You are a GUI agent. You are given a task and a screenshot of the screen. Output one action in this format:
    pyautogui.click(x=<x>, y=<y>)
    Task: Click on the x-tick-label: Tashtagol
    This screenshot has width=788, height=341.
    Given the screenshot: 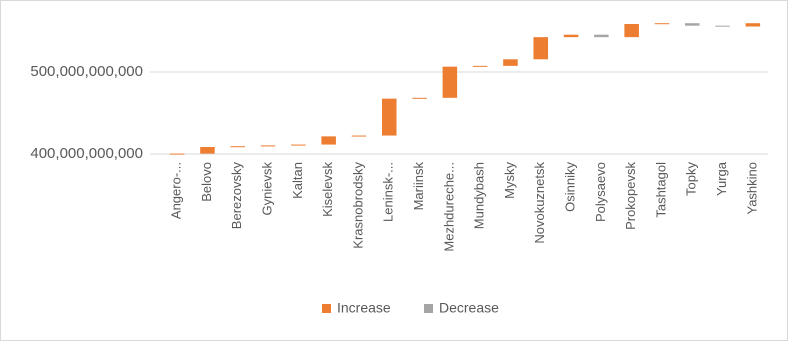 What is the action you would take?
    pyautogui.click(x=660, y=190)
    